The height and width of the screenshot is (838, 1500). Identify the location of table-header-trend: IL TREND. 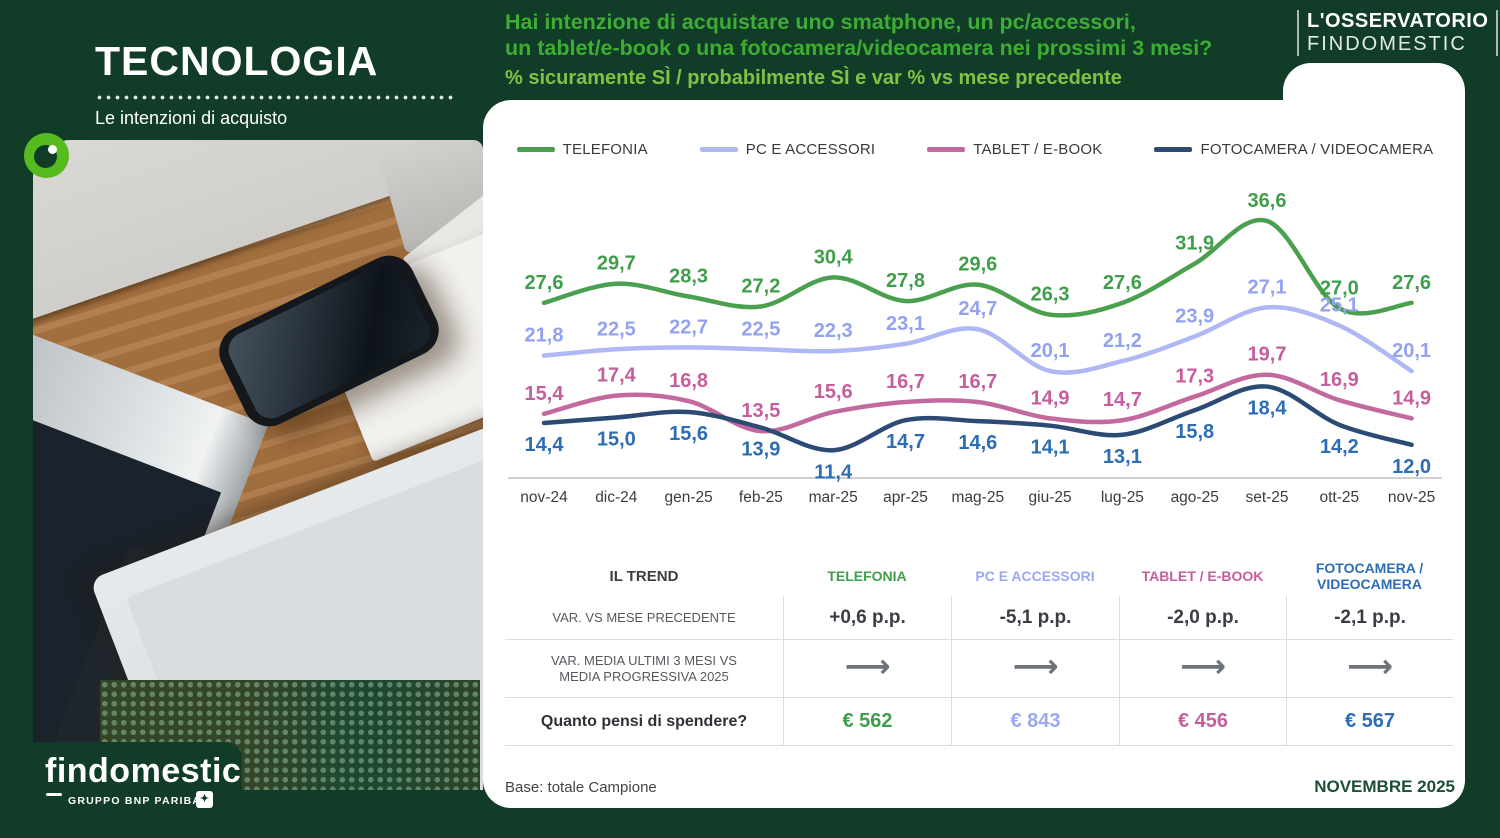
(644, 576).